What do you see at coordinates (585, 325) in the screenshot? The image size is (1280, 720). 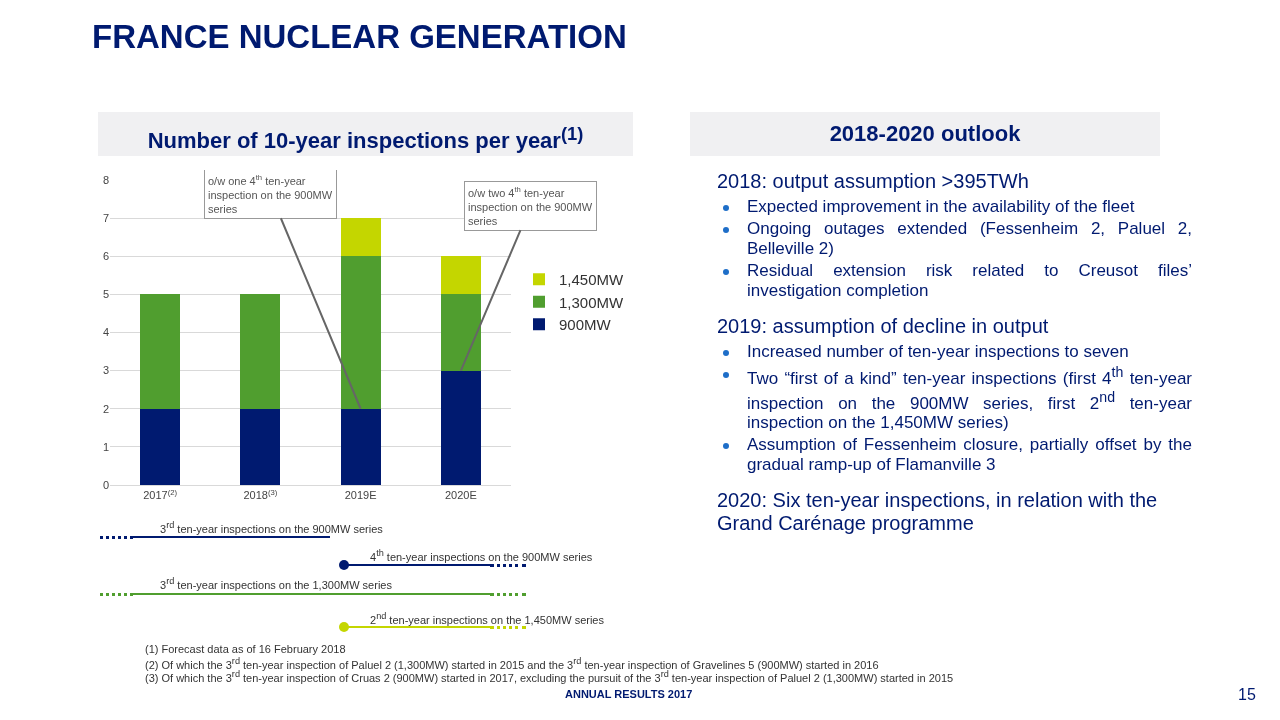 I see `legend-label: 900MW` at bounding box center [585, 325].